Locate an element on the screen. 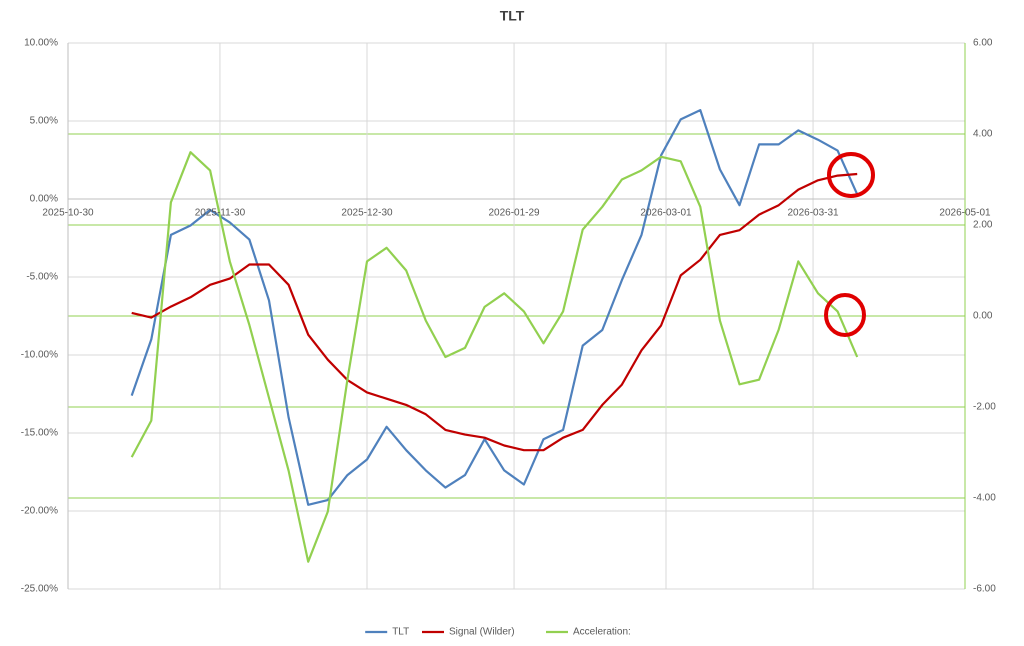  annotations is located at coordinates (849, 244).